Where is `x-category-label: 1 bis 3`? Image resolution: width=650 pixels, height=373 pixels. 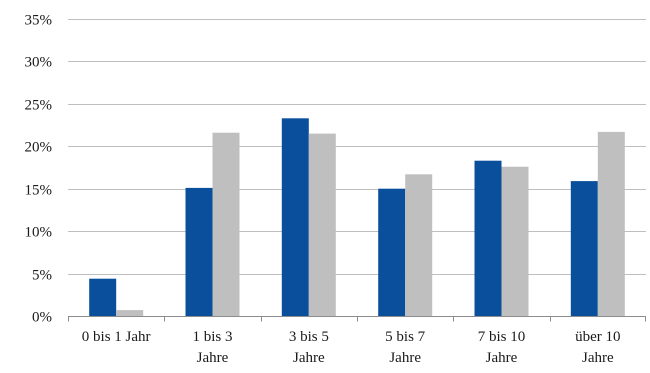
x-category-label: 1 bis 3 is located at coordinates (212, 337).